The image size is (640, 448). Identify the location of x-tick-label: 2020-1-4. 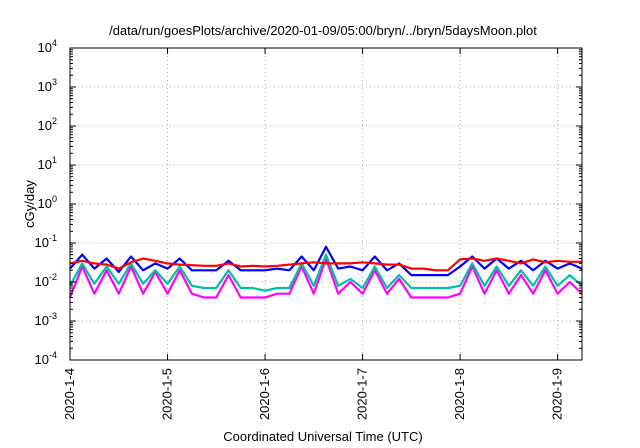
(69, 394).